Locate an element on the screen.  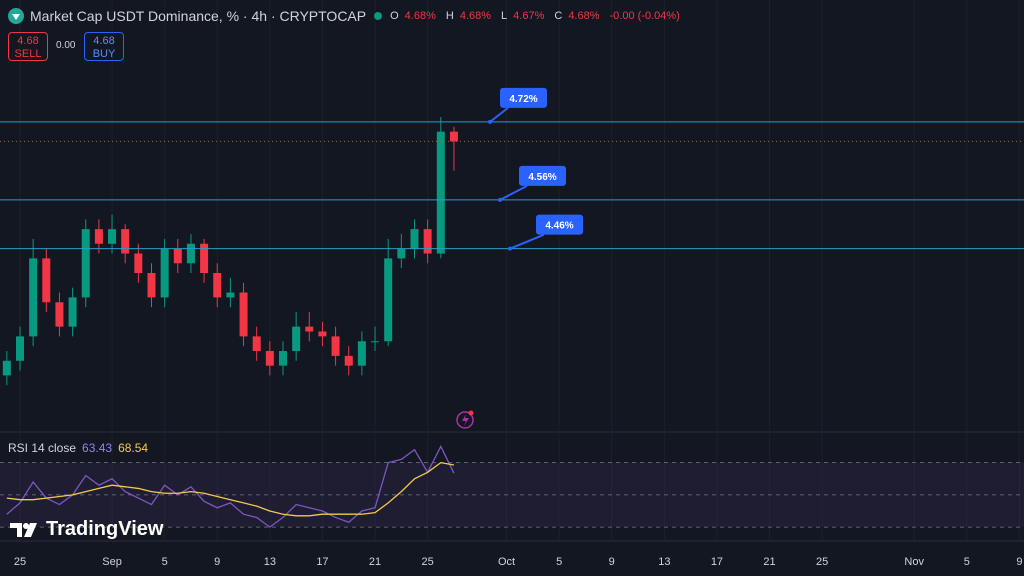
logo: TradingView is located at coordinates (86, 529).